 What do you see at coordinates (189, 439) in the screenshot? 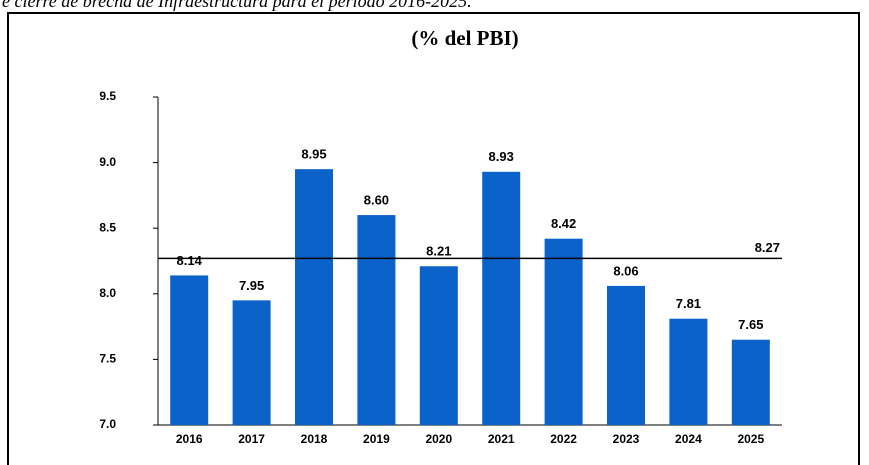
I see `x-tick-label: 2016` at bounding box center [189, 439].